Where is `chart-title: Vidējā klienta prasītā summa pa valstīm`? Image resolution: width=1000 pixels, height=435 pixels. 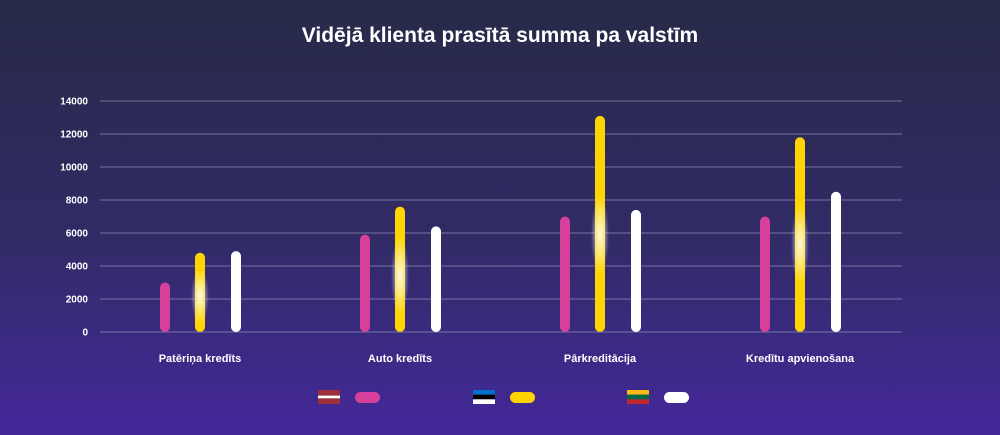 chart-title: Vidējā klienta prasītā summa pa valstīm is located at coordinates (500, 35).